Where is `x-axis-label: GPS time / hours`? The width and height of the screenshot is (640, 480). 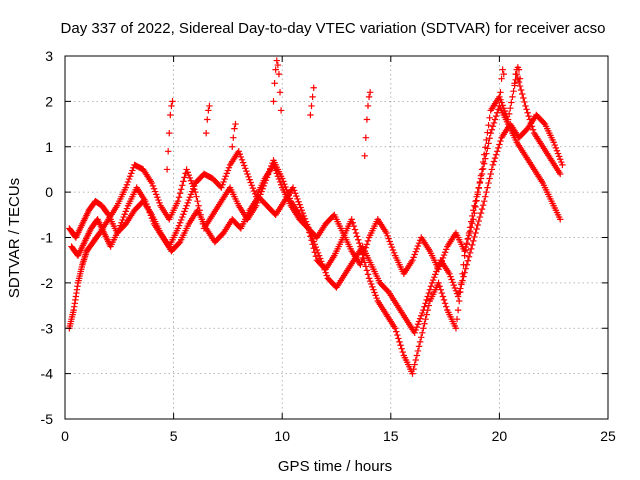
x-axis-label: GPS time / hours is located at coordinates (335, 466).